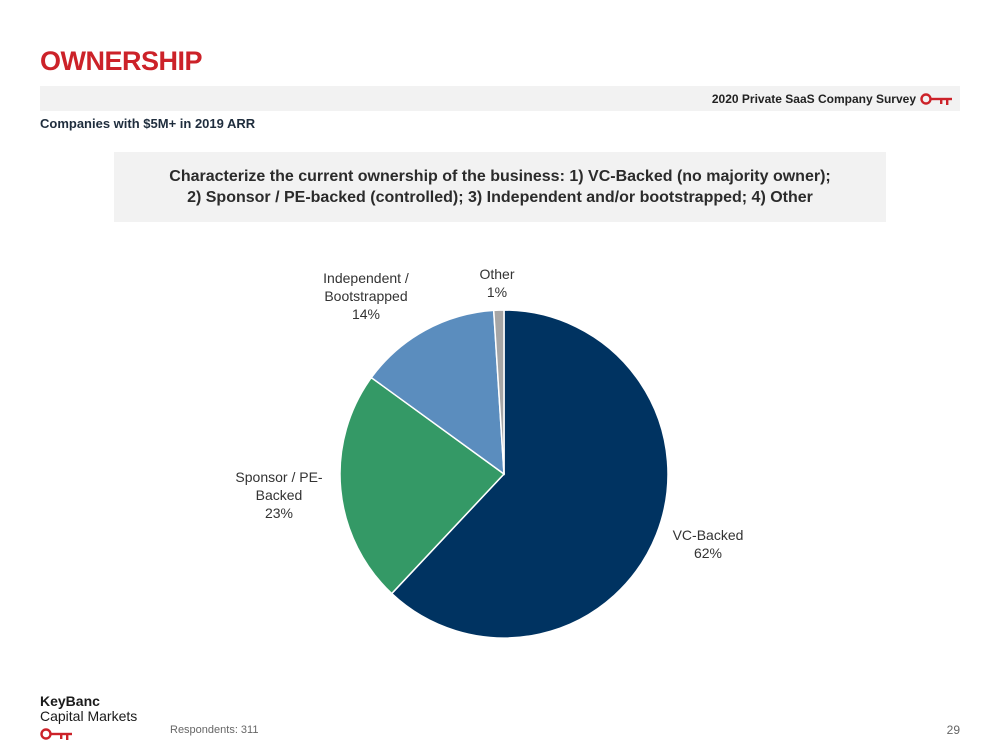  What do you see at coordinates (529, 474) in the screenshot?
I see `pie-slice-vc-backed` at bounding box center [529, 474].